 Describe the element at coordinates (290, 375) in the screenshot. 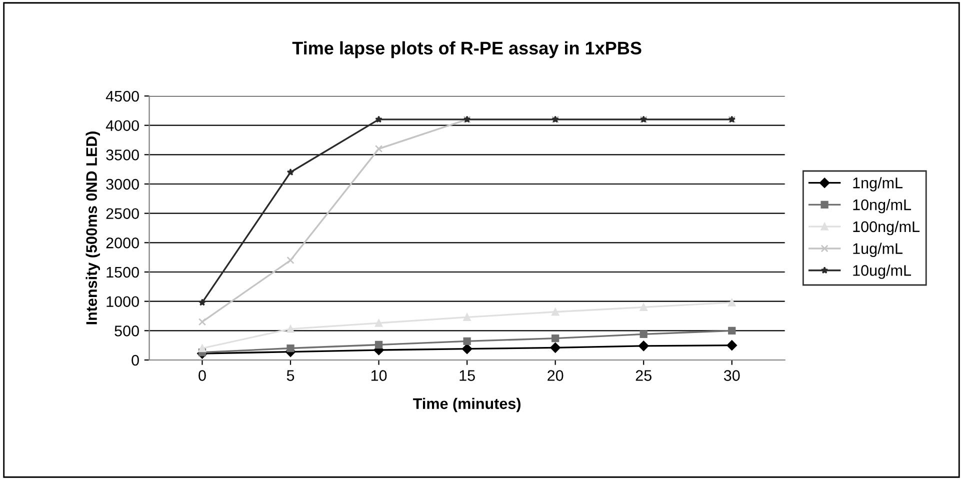

I see `x-tick-label: 5` at that location.